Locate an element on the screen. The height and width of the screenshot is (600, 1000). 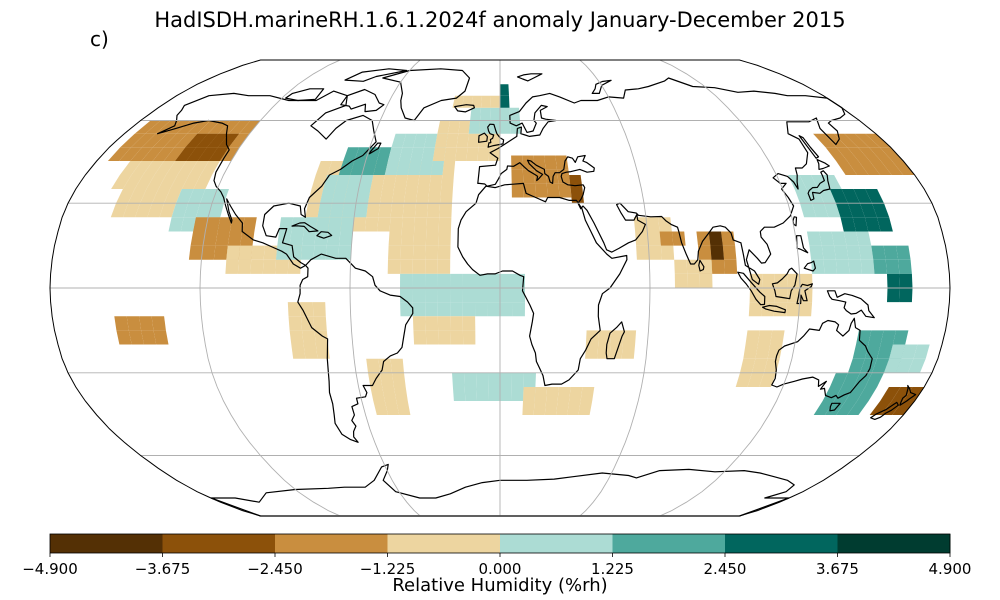
land-japan is located at coordinates (819, 185).